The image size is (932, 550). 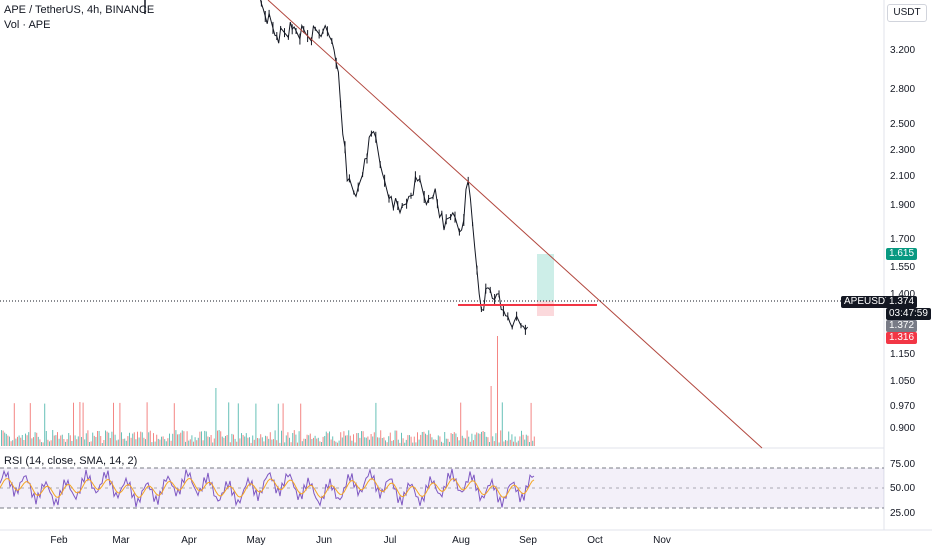 What do you see at coordinates (545, 277) in the screenshot?
I see `target-zone` at bounding box center [545, 277].